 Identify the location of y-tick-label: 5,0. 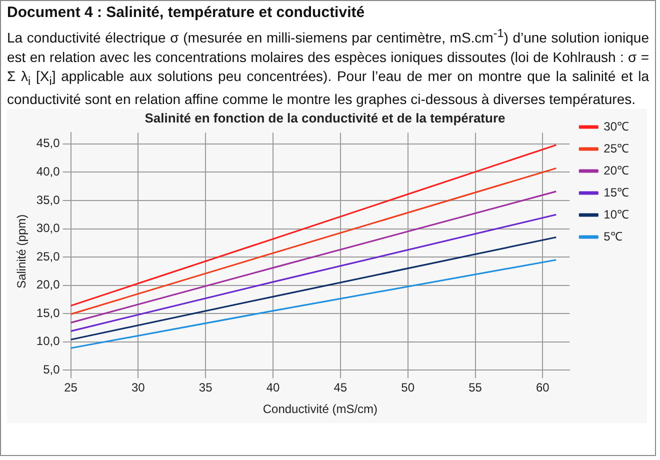
(51, 369).